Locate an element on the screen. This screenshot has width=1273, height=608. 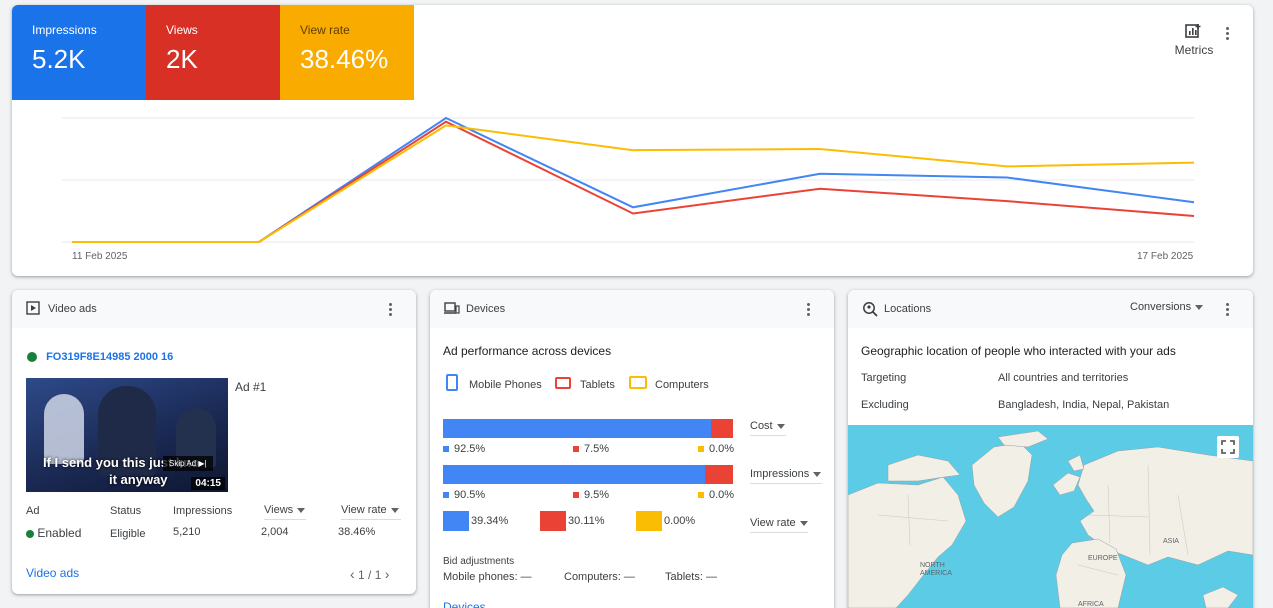
skip-ad-button: Skip Ad ▶| is located at coordinates (188, 463).